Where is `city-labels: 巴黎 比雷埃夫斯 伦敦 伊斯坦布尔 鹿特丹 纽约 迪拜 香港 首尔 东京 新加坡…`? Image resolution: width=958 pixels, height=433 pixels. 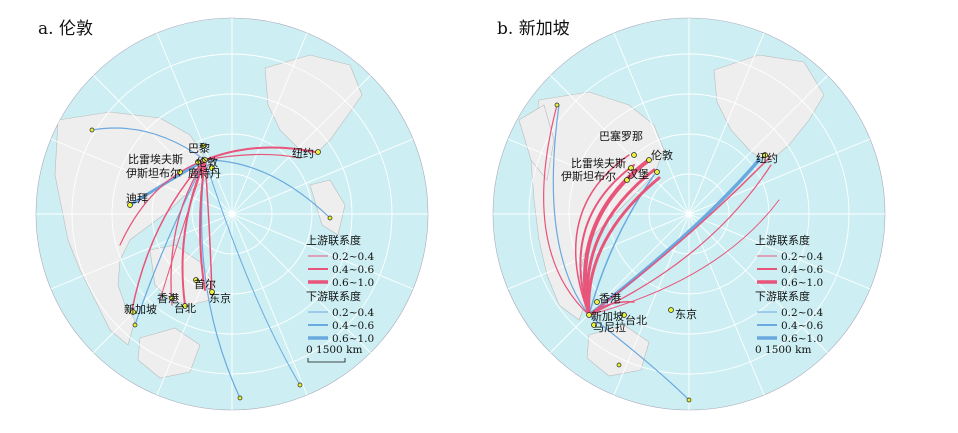 city-labels: 巴黎 比雷埃夫斯 伦敦 伊斯坦布尔 鹿特丹 纽约 迪拜 香港 首尔 东京 新加坡… is located at coordinates (219, 228).